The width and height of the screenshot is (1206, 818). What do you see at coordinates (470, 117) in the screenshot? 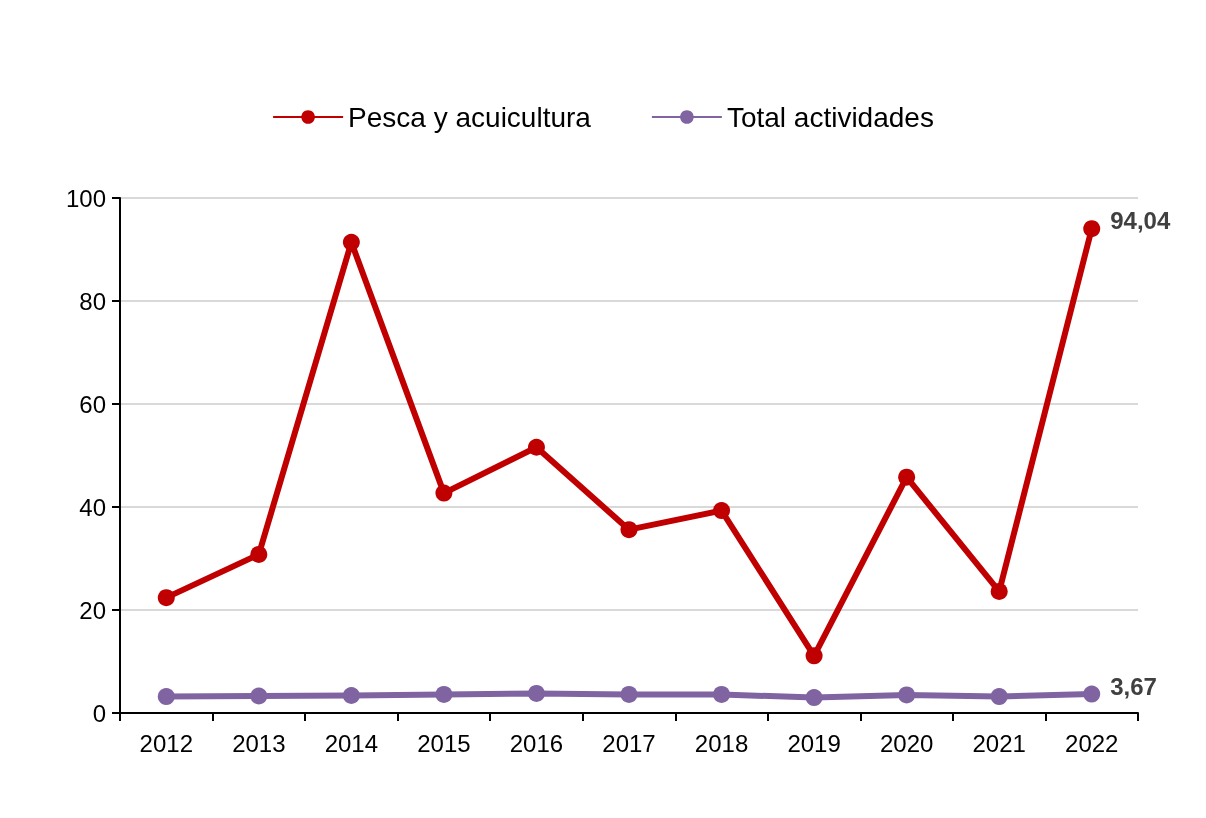
I see `legend-label: Pesca y acuicultura` at bounding box center [470, 117].